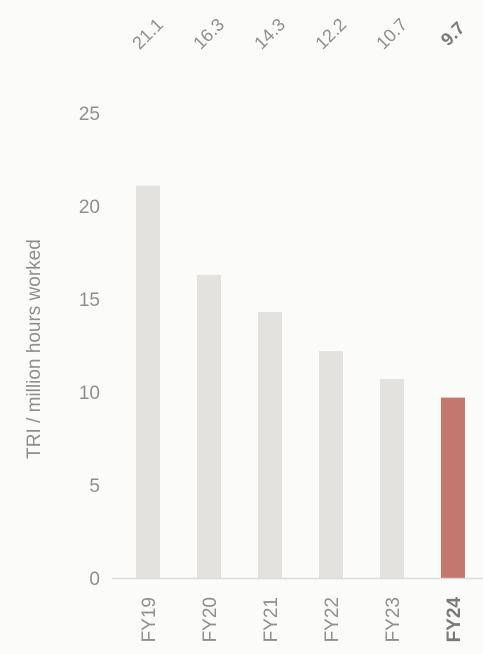 This screenshot has height=654, width=483. I want to click on y-tick-label: 20, so click(89, 207).